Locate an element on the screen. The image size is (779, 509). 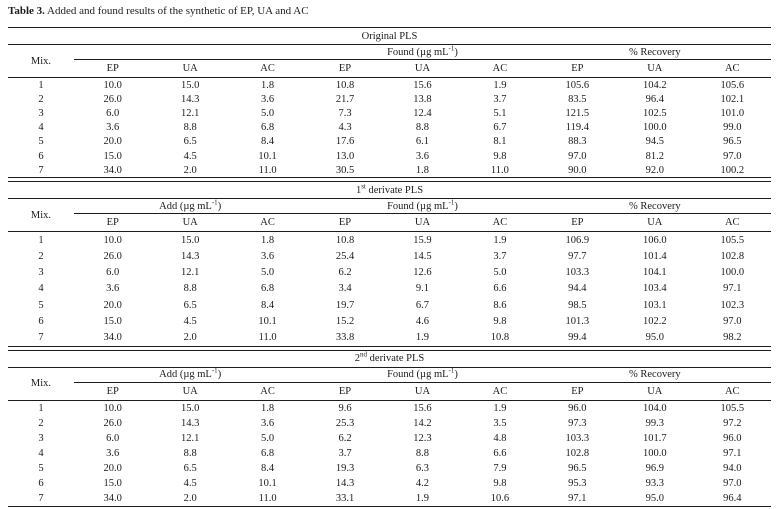
value-cell: 97.3 is located at coordinates (577, 423).